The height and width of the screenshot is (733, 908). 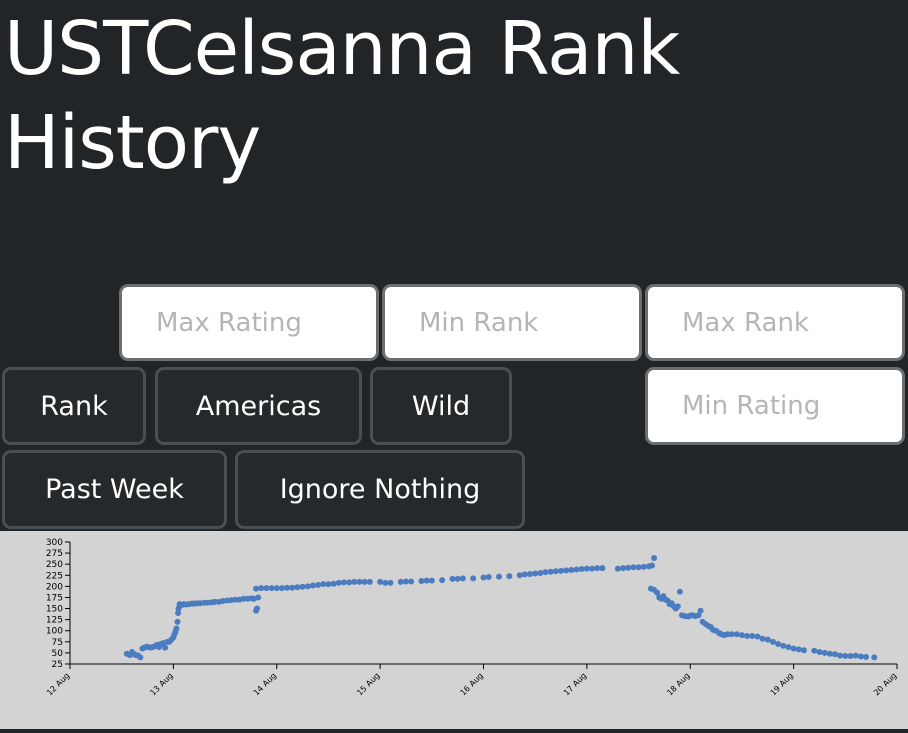 I want to click on x-tick-label: 20 Aug, so click(x=885, y=684).